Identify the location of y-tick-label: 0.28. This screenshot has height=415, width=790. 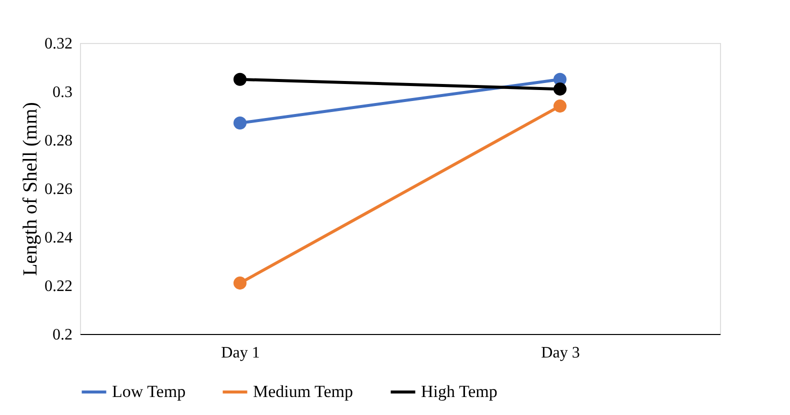
(58, 141).